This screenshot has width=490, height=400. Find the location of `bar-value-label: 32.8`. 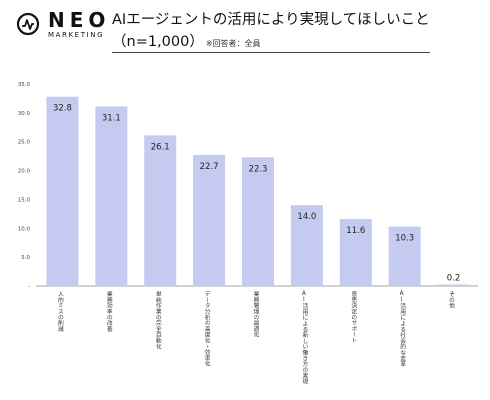

bar-value-label: 32.8 is located at coordinates (62, 109).